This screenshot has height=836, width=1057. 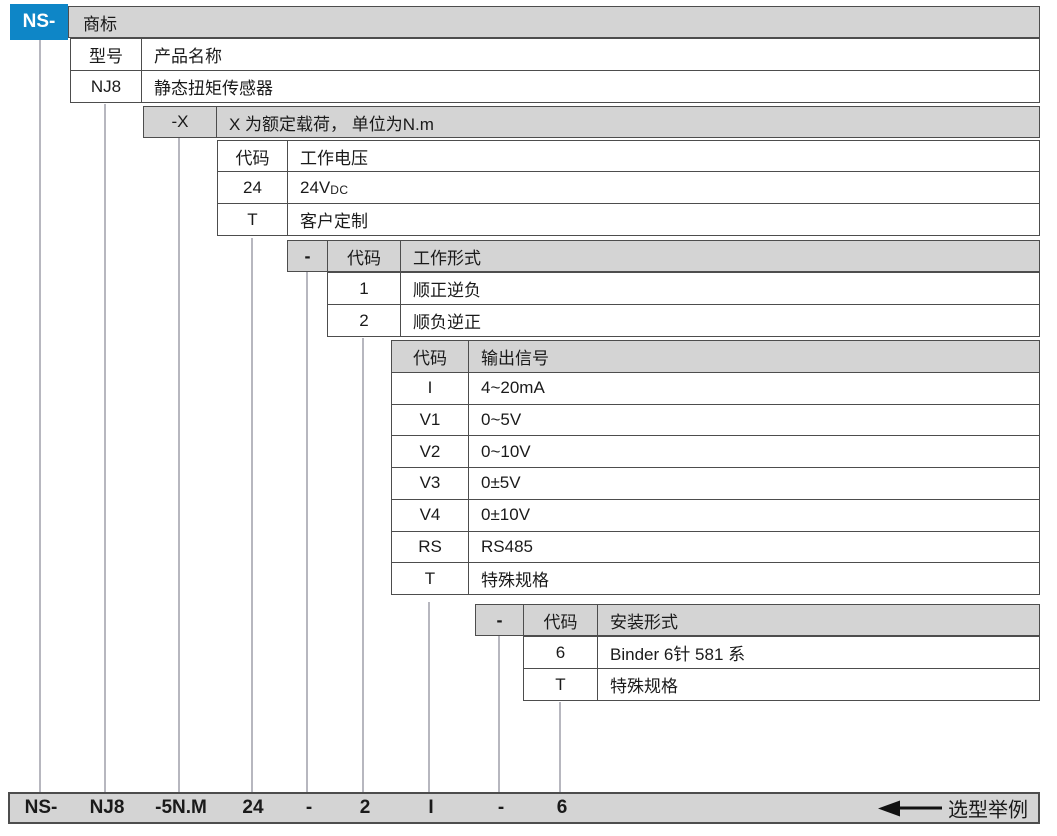 What do you see at coordinates (334, 158) in the screenshot?
I see `voltage-header-desc: 工作电压` at bounding box center [334, 158].